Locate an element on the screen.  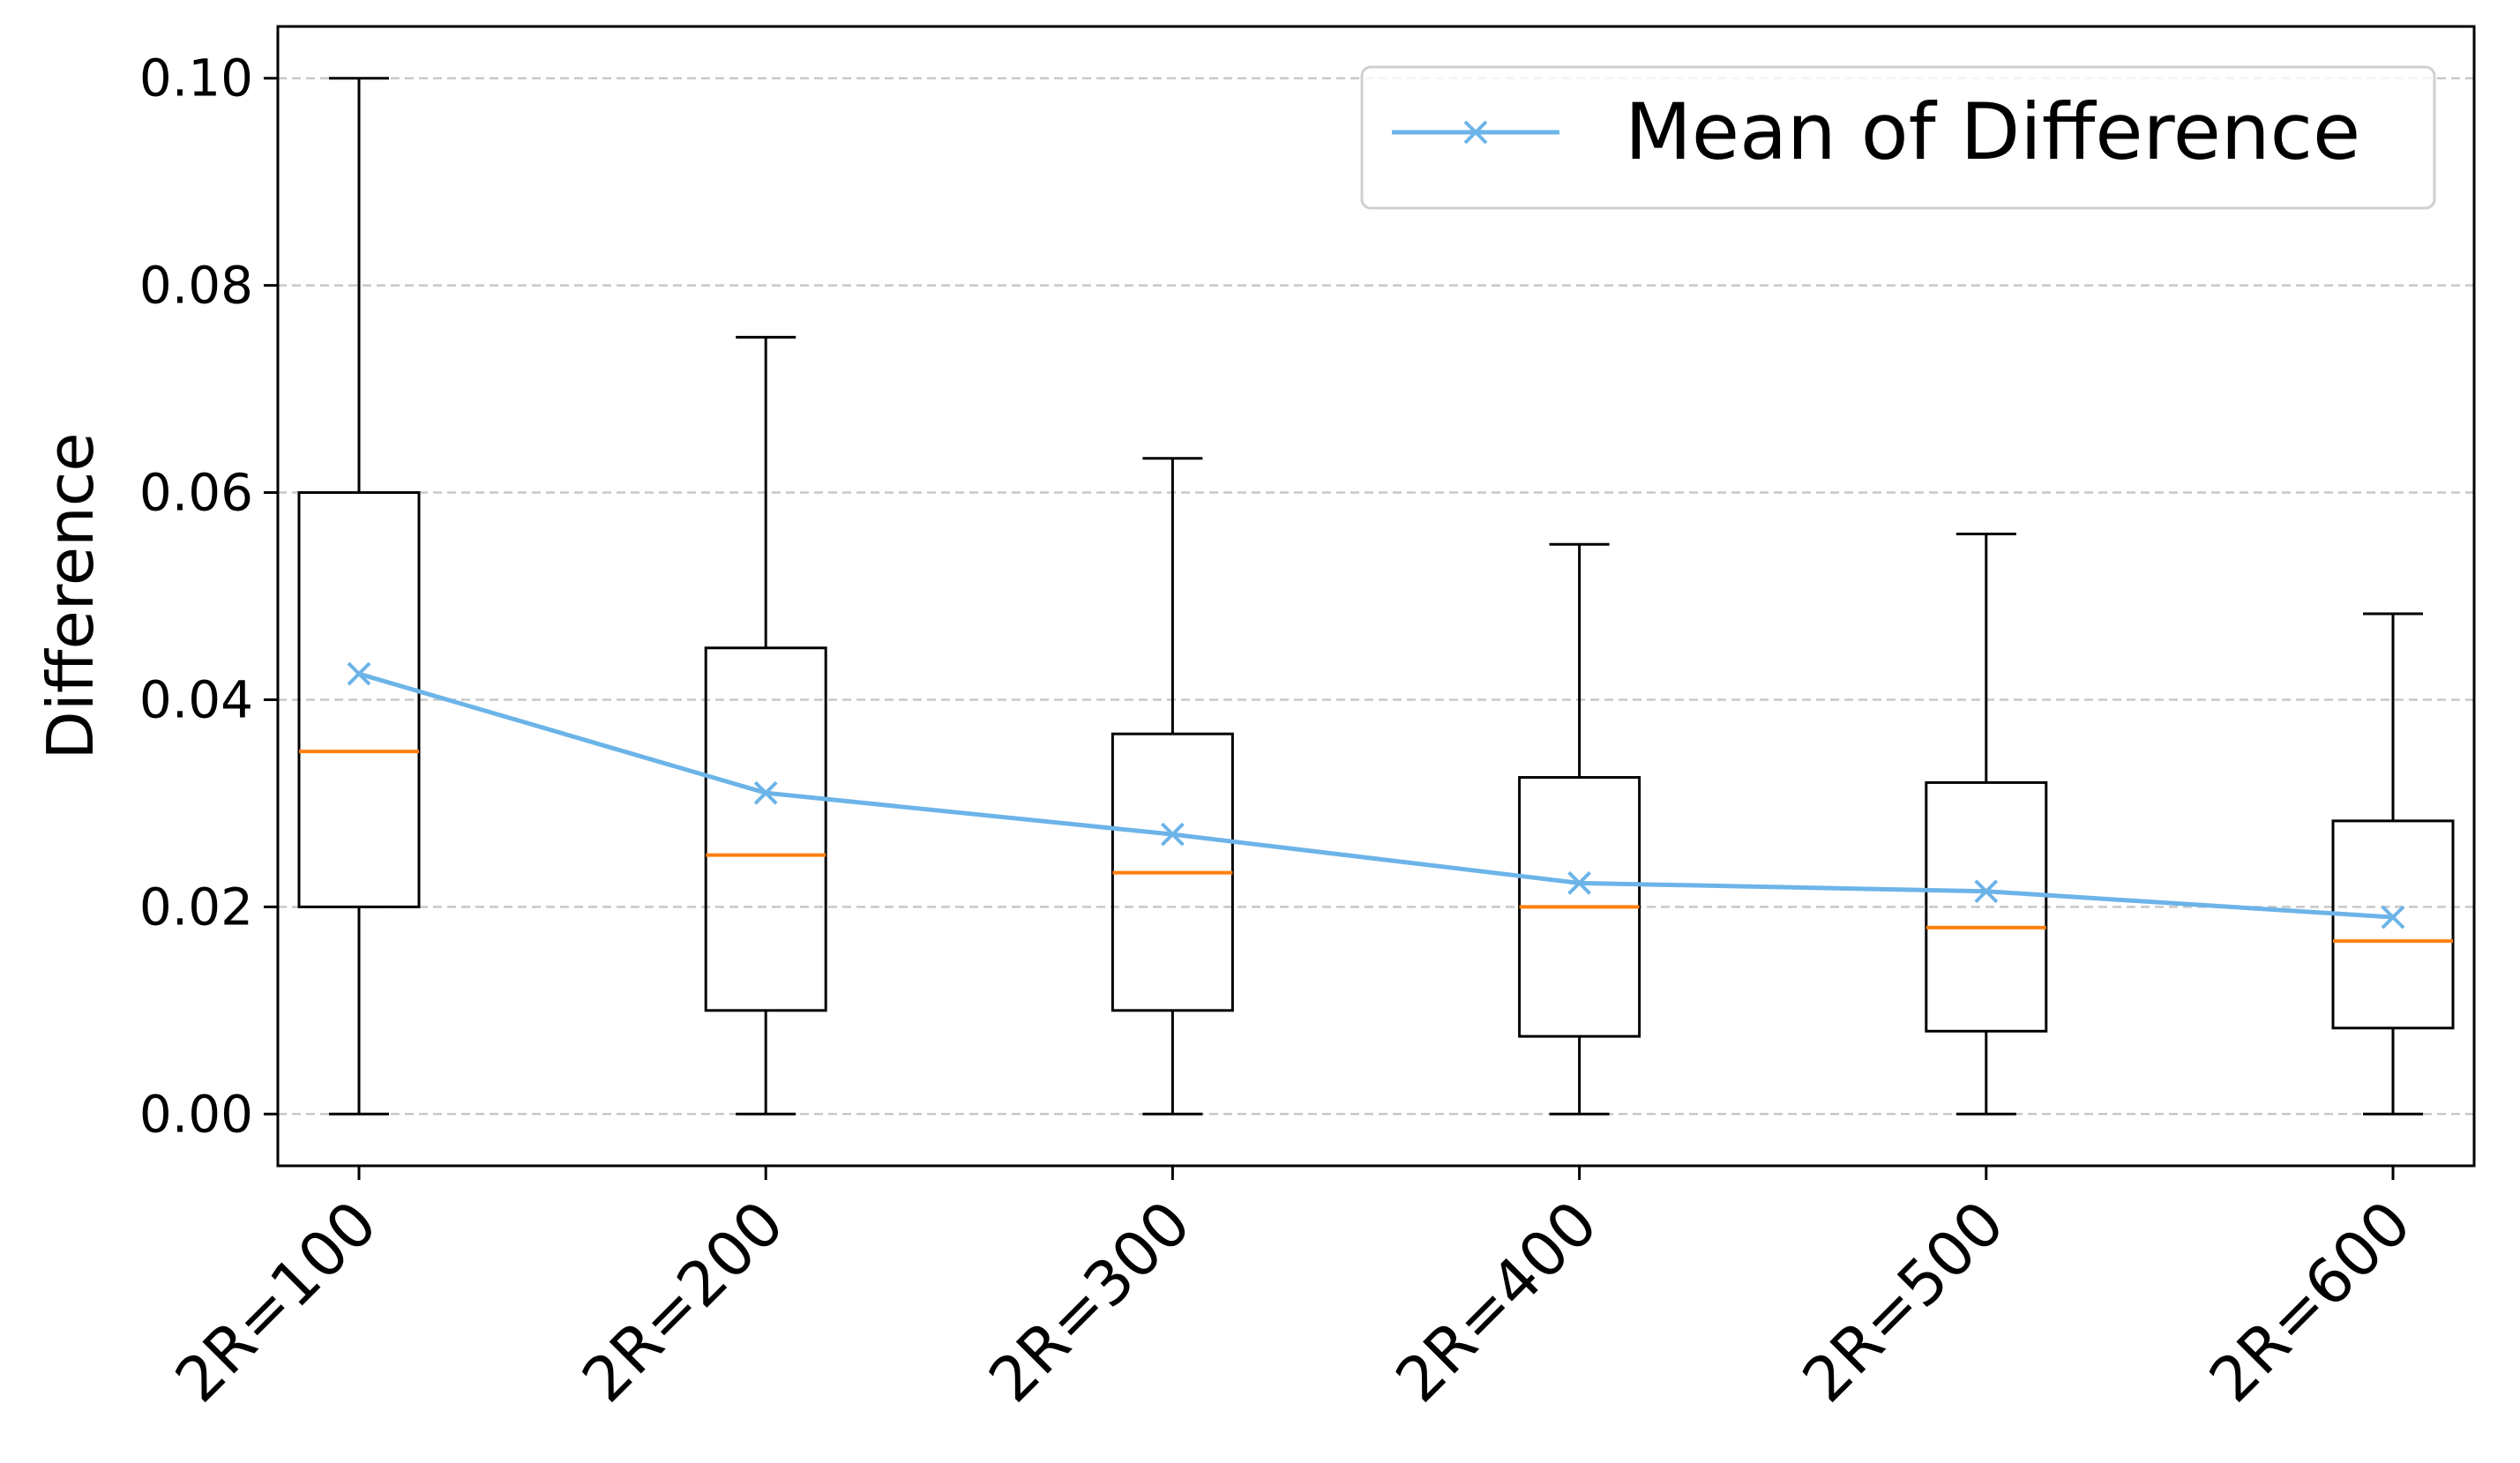
legend: Mean of Difference is located at coordinates (1898, 137).